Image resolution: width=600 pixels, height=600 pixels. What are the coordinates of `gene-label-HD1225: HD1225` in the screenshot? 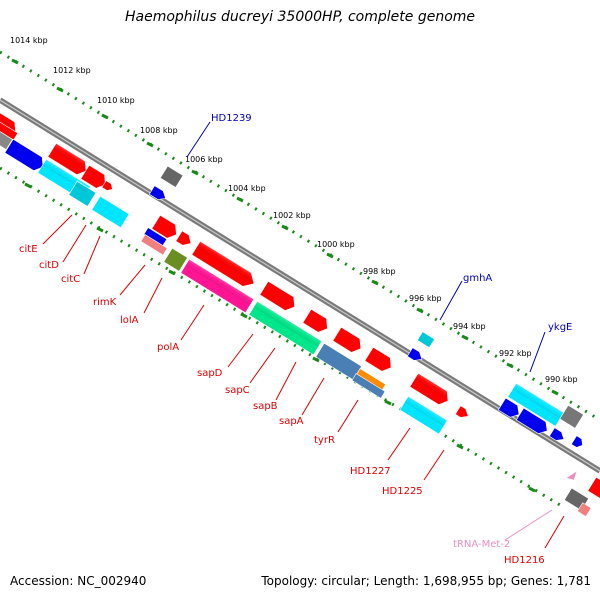 It's located at (402, 491).